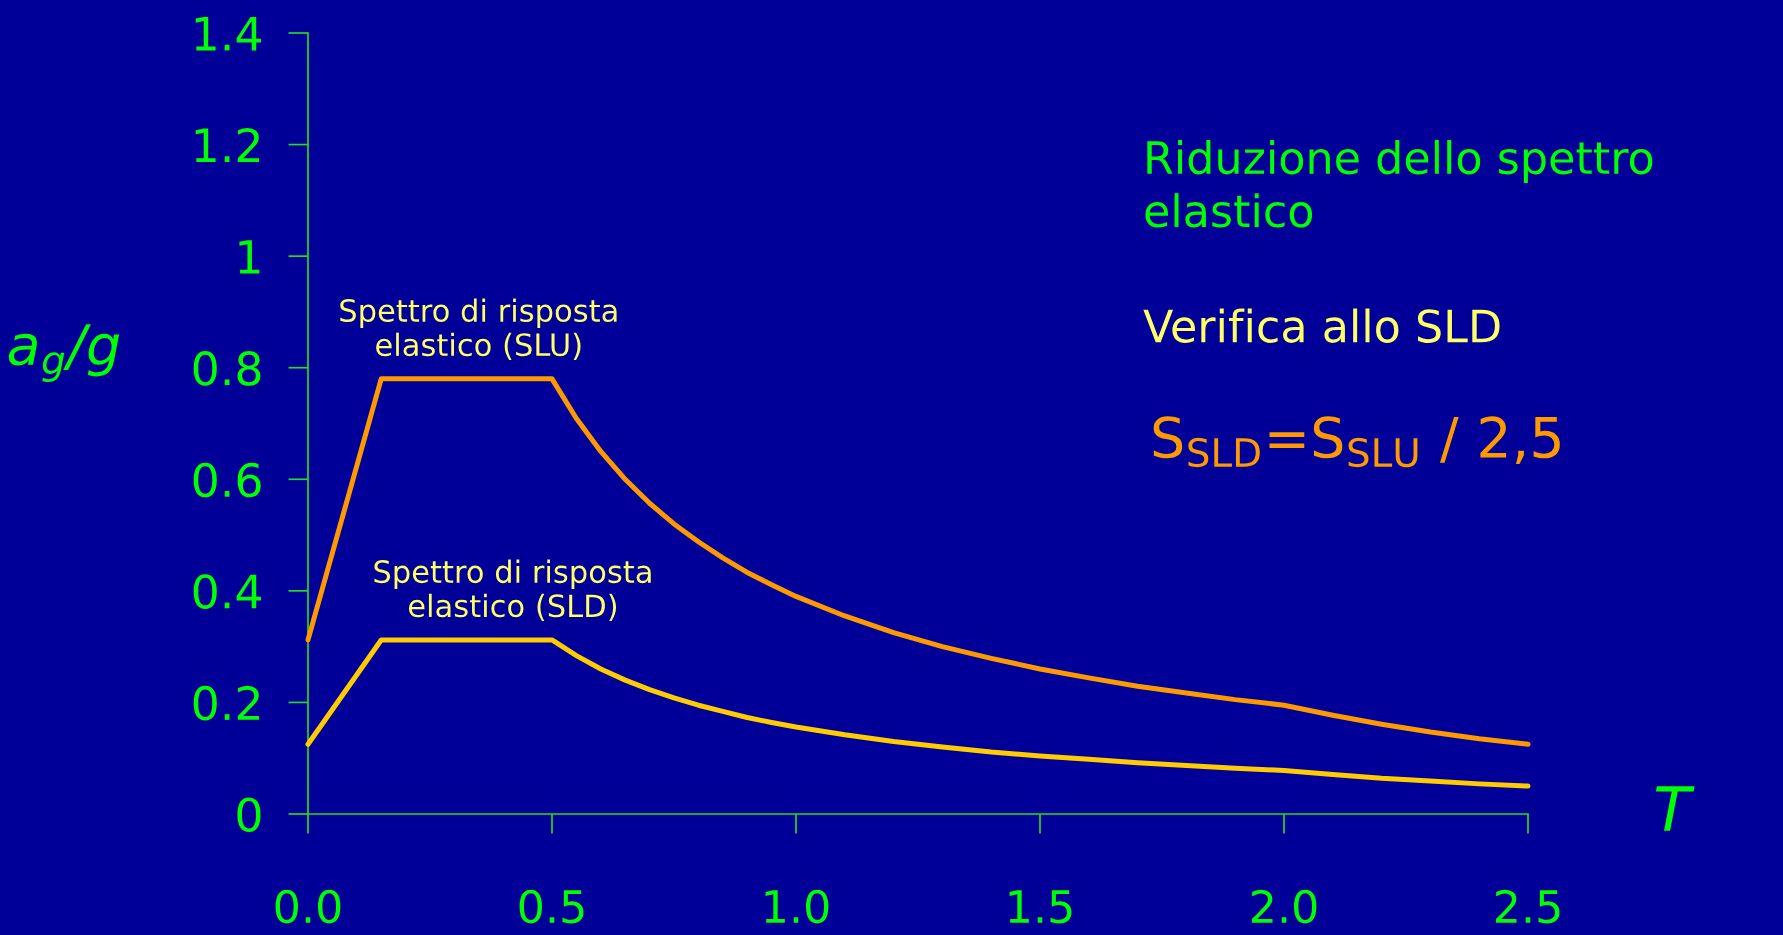 Image resolution: width=1783 pixels, height=935 pixels. I want to click on annotation: Spettro di risposta elastico (SLD), so click(512, 590).